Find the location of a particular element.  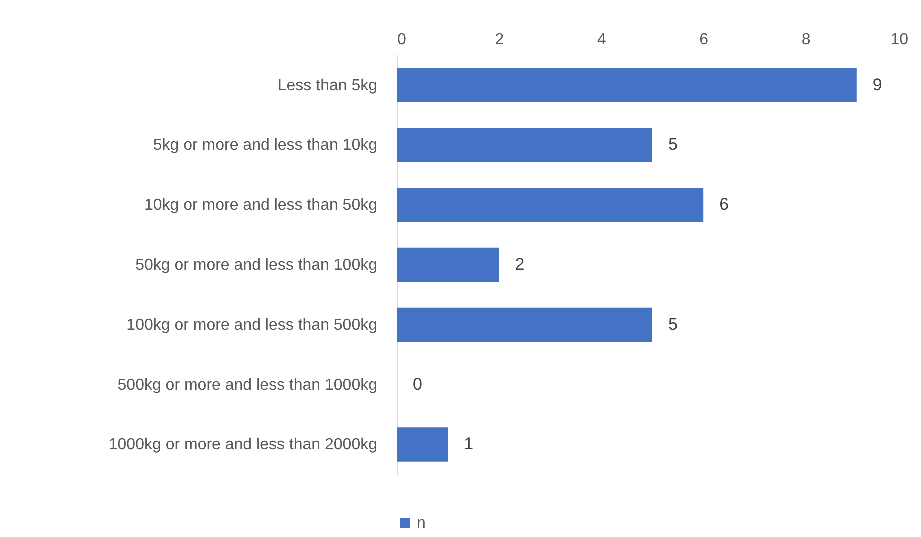

y-tick-label: Less than 5kg is located at coordinates (328, 85).